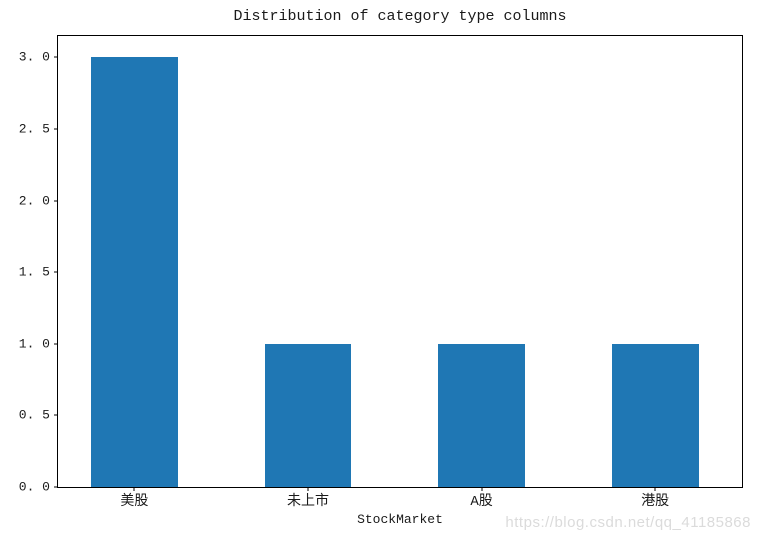 This screenshot has height=537, width=757. Describe the element at coordinates (307, 502) in the screenshot. I see `x-tick-label: 未上市` at that location.